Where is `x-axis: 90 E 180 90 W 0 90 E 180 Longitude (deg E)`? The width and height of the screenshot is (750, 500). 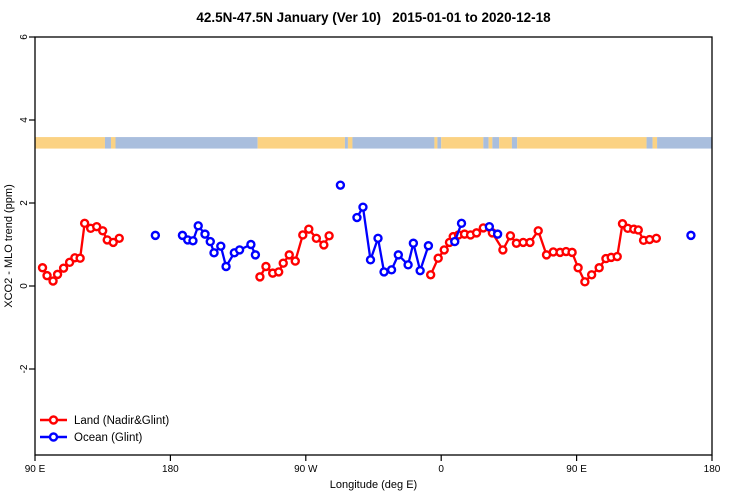 x-axis: 90 E 180 90 W 0 90 E 180 Longitude (deg E) is located at coordinates (373, 473).